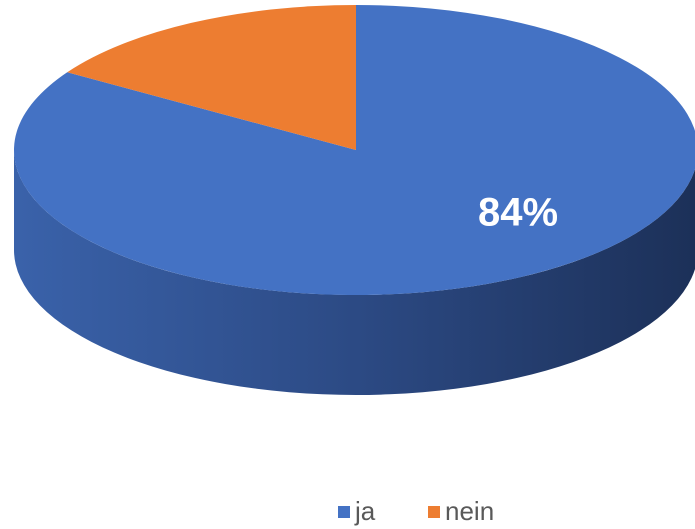 Image resolution: width=695 pixels, height=529 pixels. Describe the element at coordinates (469, 511) in the screenshot. I see `legend-label: nein` at that location.